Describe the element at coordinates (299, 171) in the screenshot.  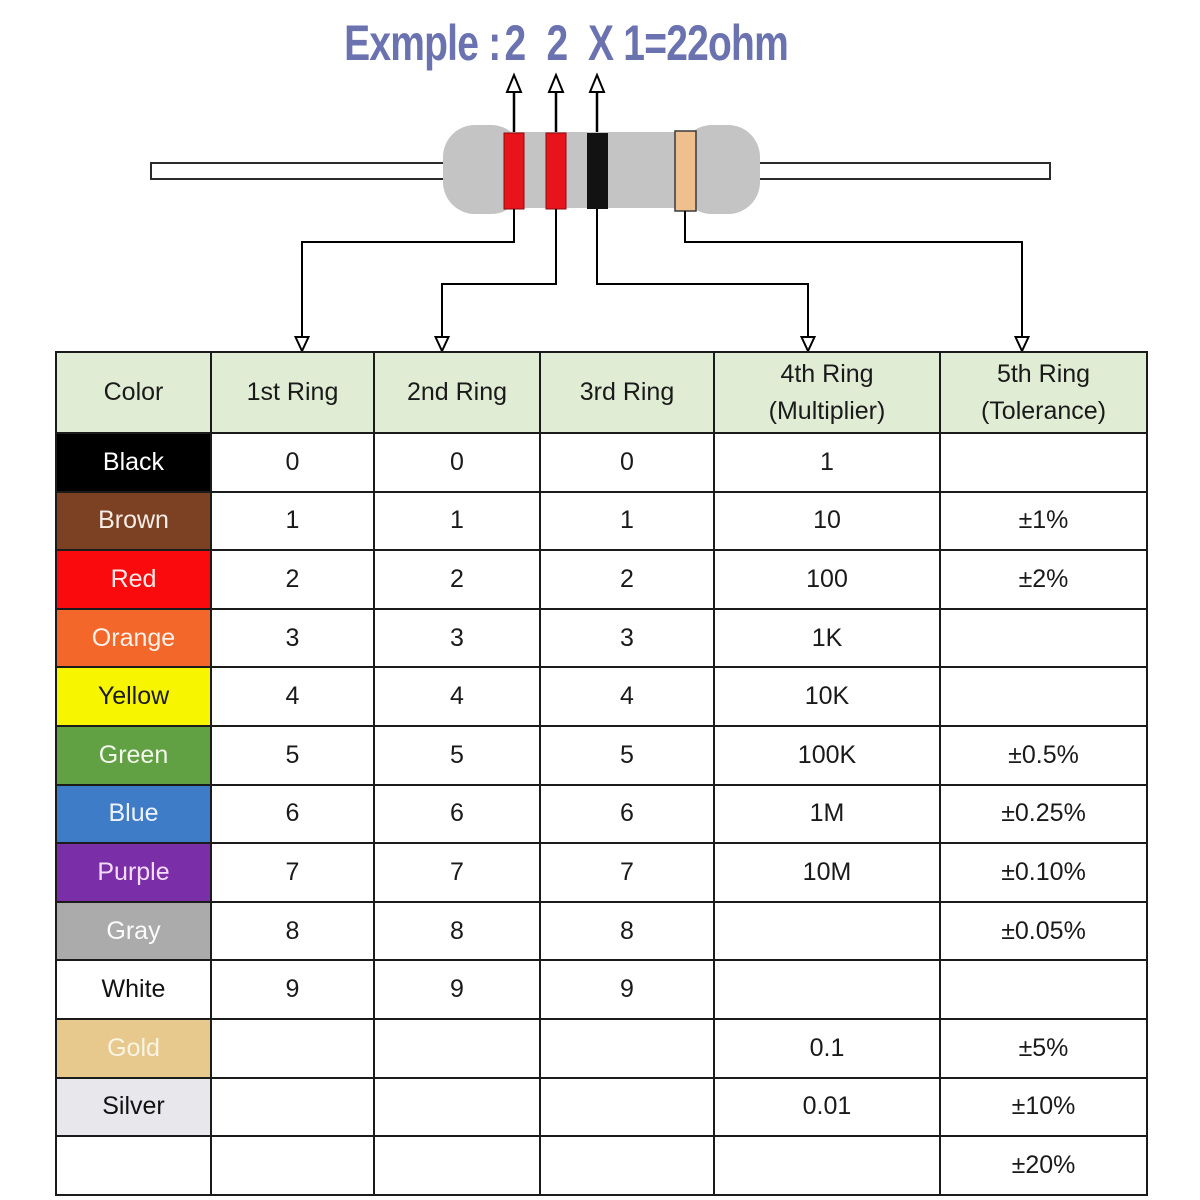
I see `left-lead` at that location.